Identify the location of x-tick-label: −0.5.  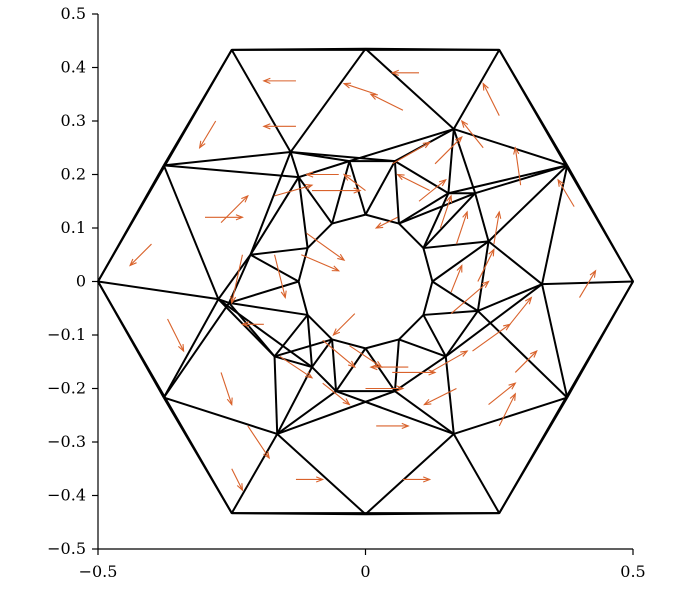
(98, 571).